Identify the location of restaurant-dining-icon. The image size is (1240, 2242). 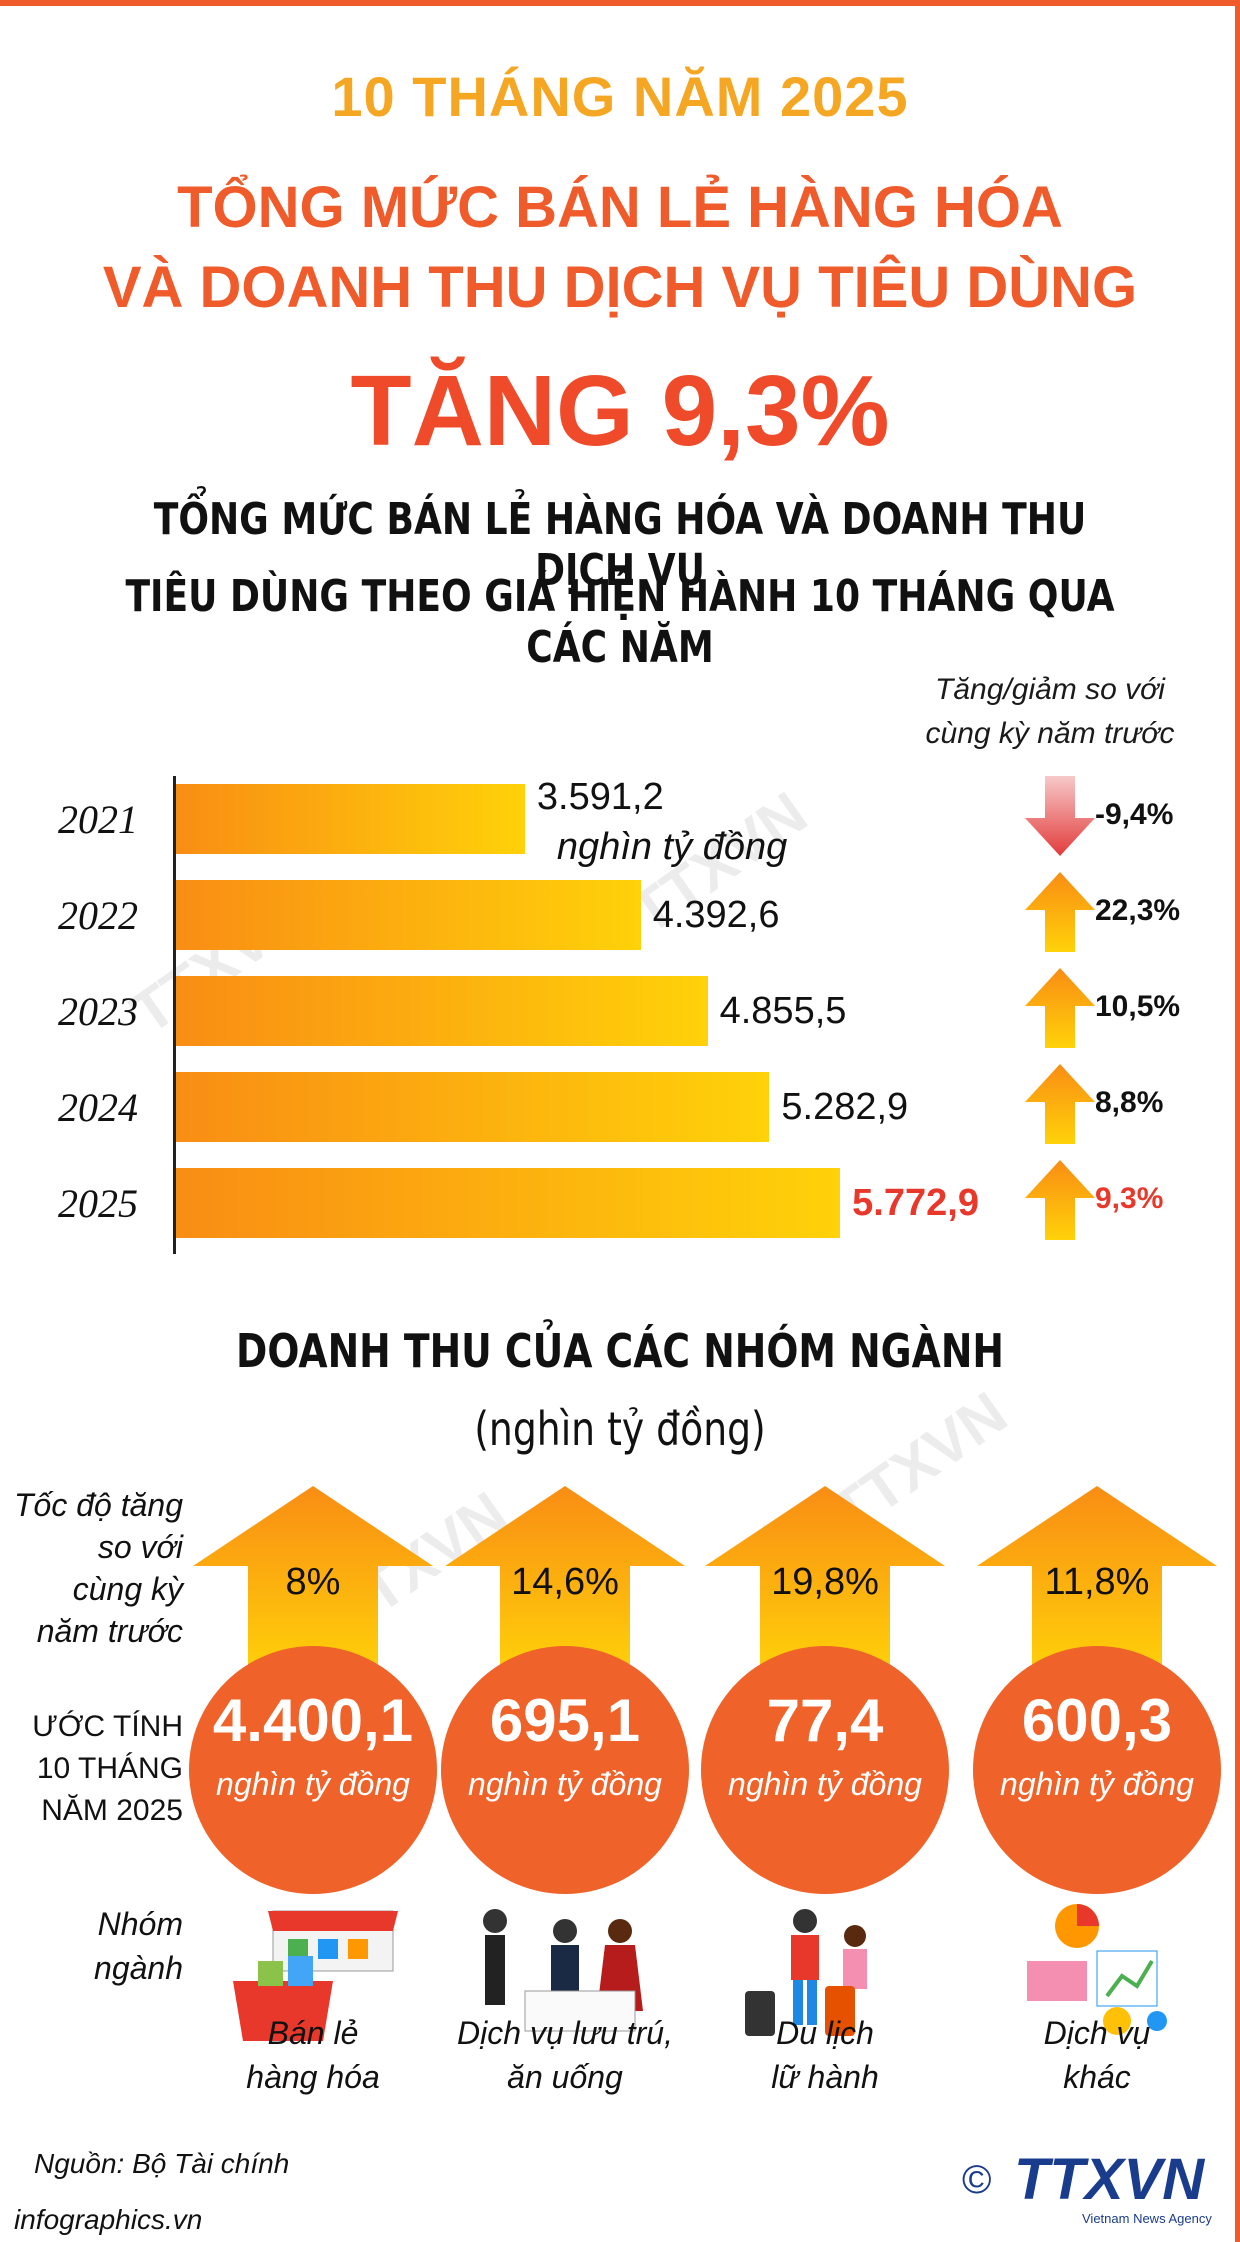
(563, 1970).